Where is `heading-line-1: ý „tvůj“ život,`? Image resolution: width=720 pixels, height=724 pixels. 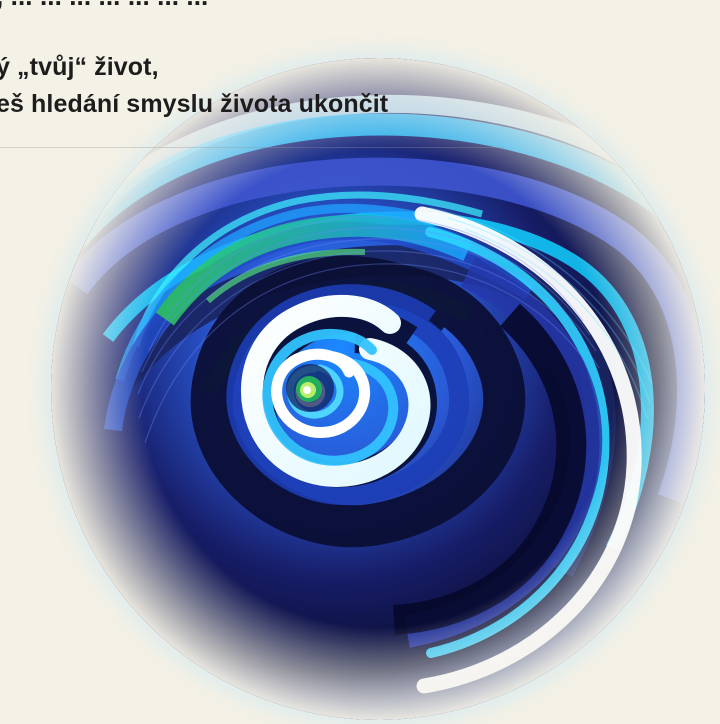 heading-line-1: ý „tvůj“ život, is located at coordinates (79, 67).